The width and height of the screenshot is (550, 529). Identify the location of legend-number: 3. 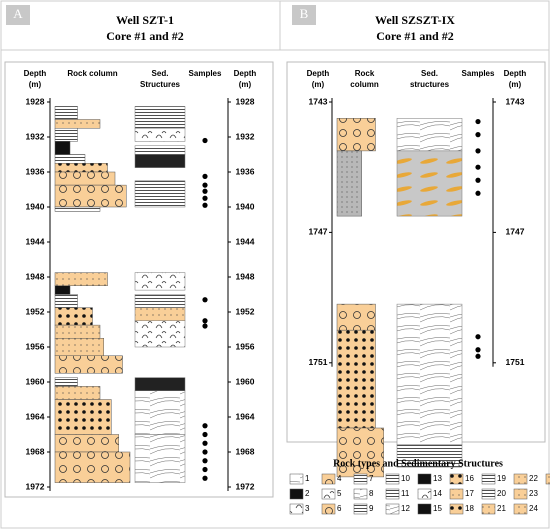
(307, 508).